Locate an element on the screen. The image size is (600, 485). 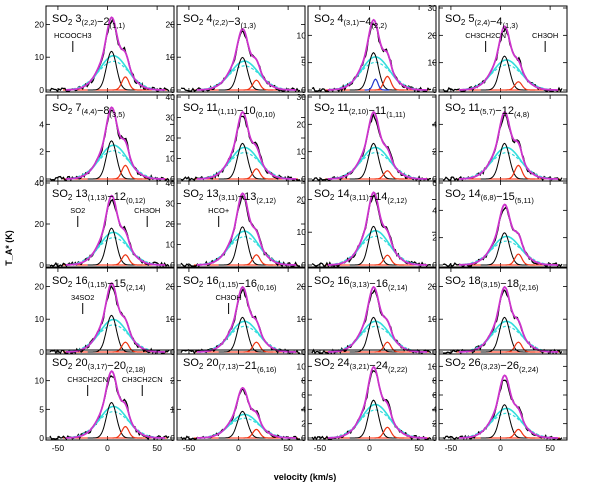
panel-title-10: SO2 13(3,11)−13(2,12) is located at coordinates (230, 196).